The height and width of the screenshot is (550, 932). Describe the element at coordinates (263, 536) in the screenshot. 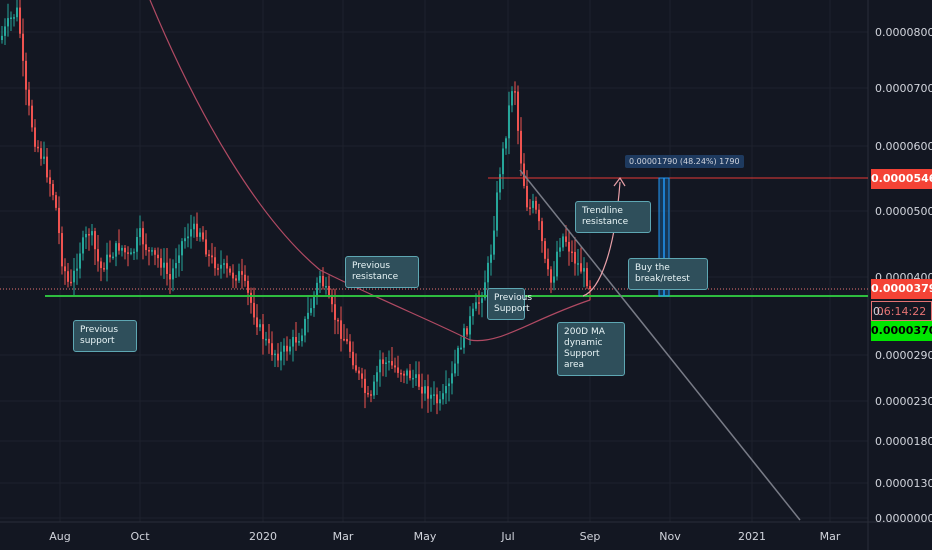

I see `x-tick-label: 2020` at that location.